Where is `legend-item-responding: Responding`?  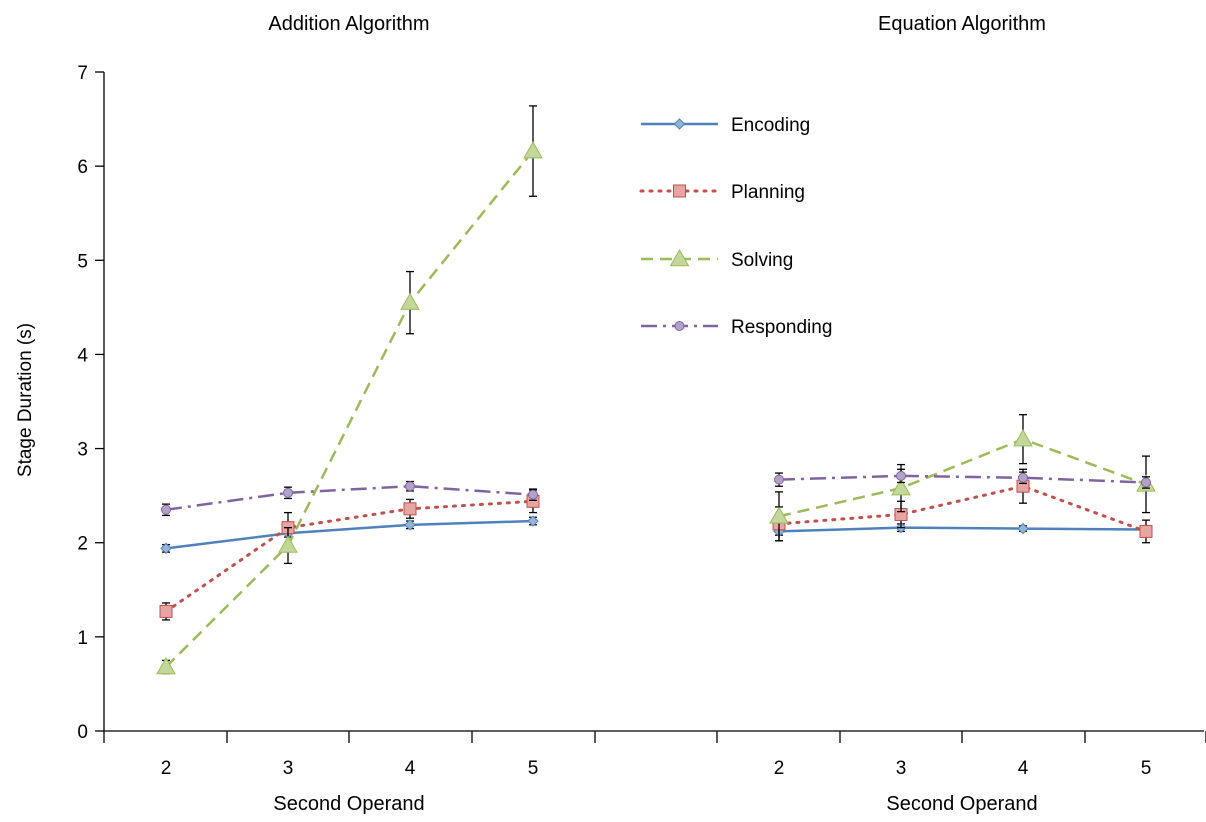 legend-item-responding: Responding is located at coordinates (736, 327).